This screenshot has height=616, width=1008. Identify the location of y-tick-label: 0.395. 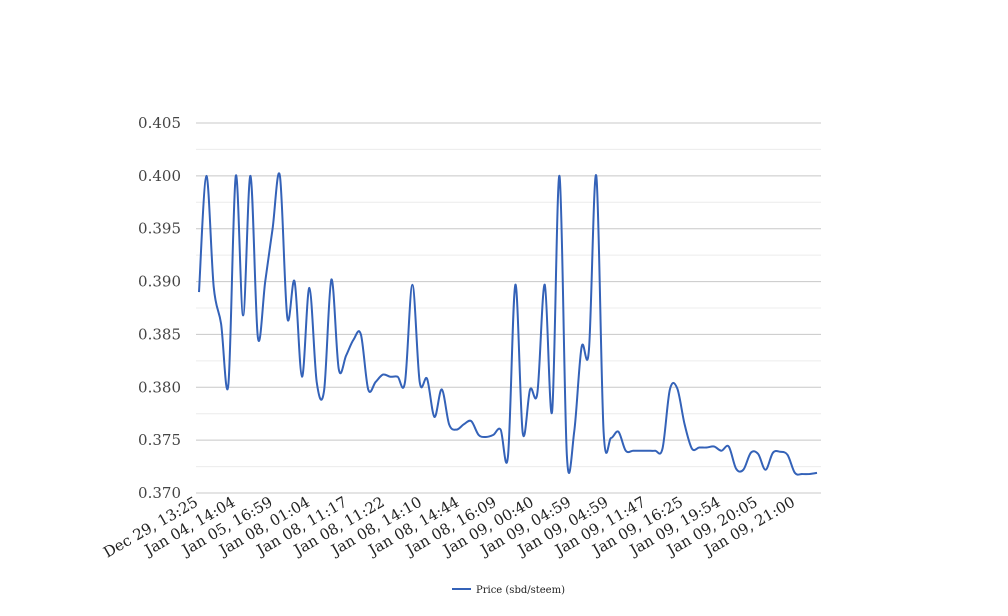
(159, 229).